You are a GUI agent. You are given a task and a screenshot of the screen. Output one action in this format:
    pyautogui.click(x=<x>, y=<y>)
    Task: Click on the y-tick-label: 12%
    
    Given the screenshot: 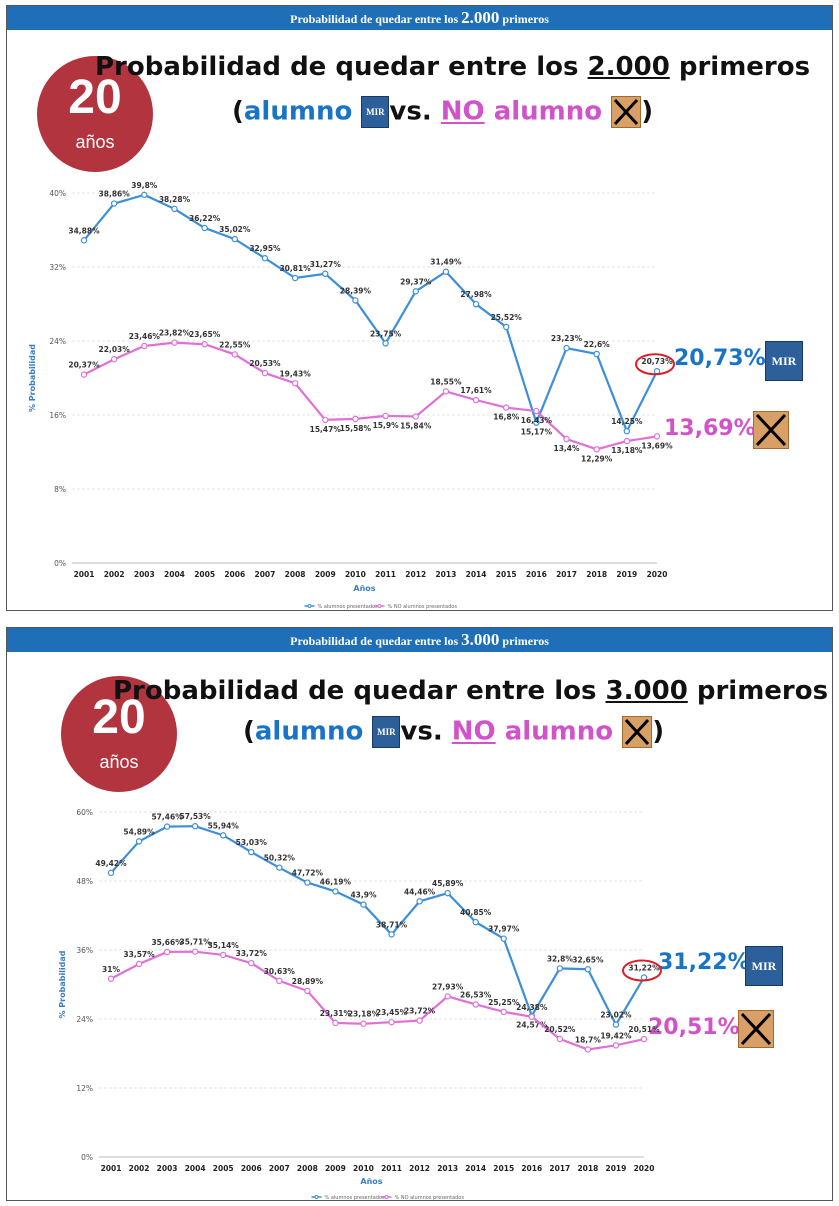 What is the action you would take?
    pyautogui.click(x=84, y=1088)
    